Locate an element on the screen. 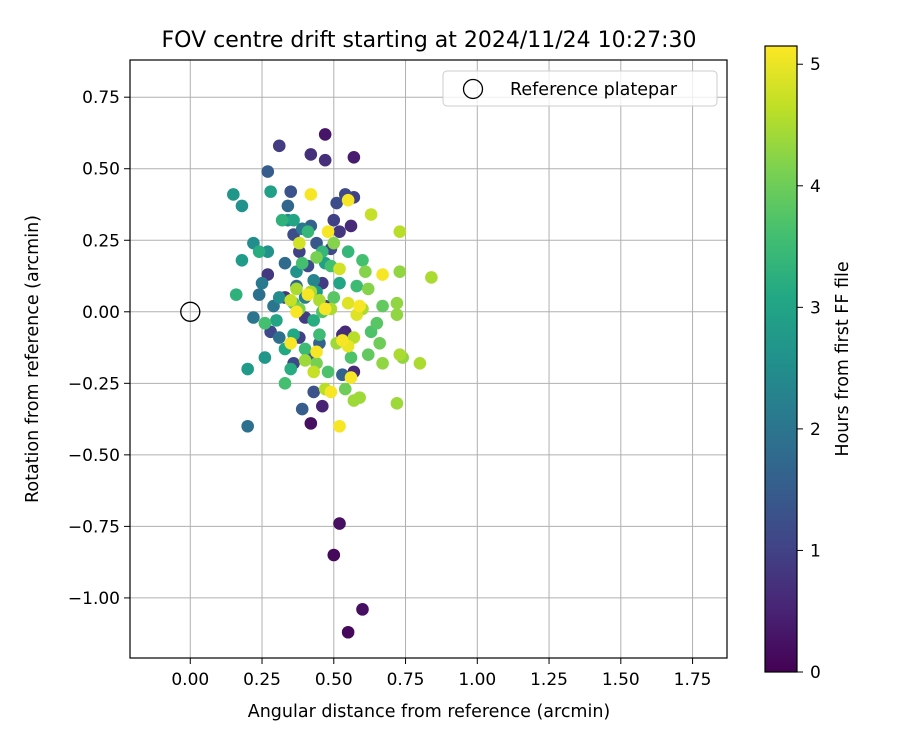 The width and height of the screenshot is (900, 750). colorbar-tick-label: 4 is located at coordinates (815, 187).